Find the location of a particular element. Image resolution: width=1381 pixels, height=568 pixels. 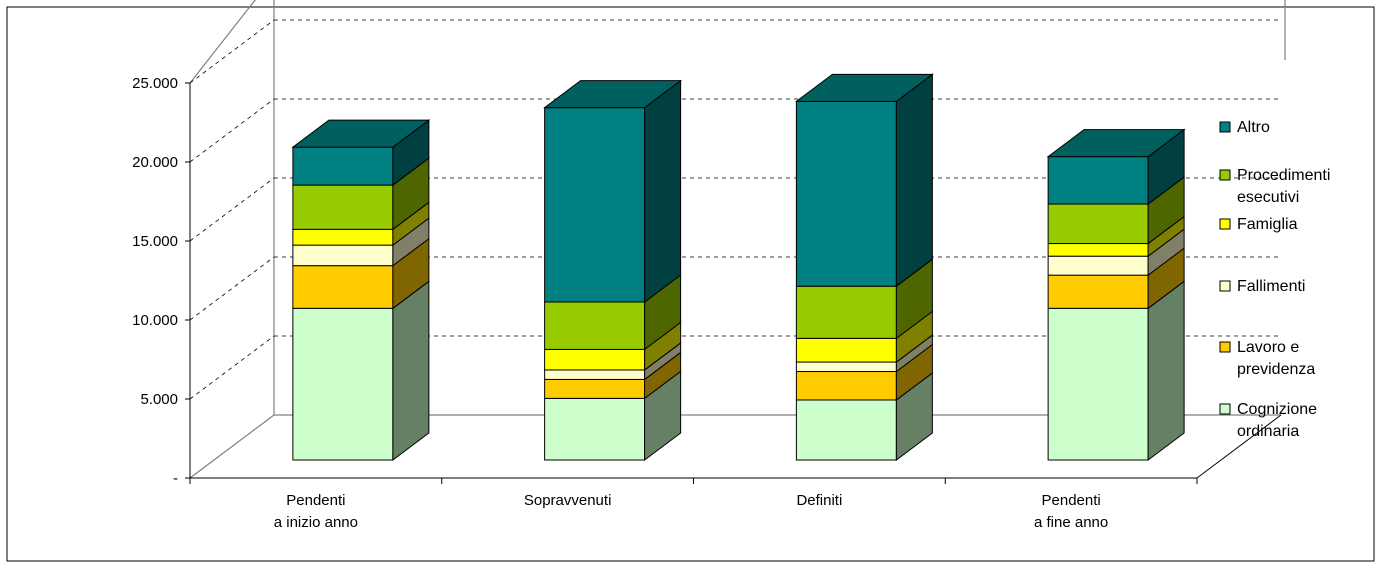

floor-left-edge is located at coordinates (232, 446).